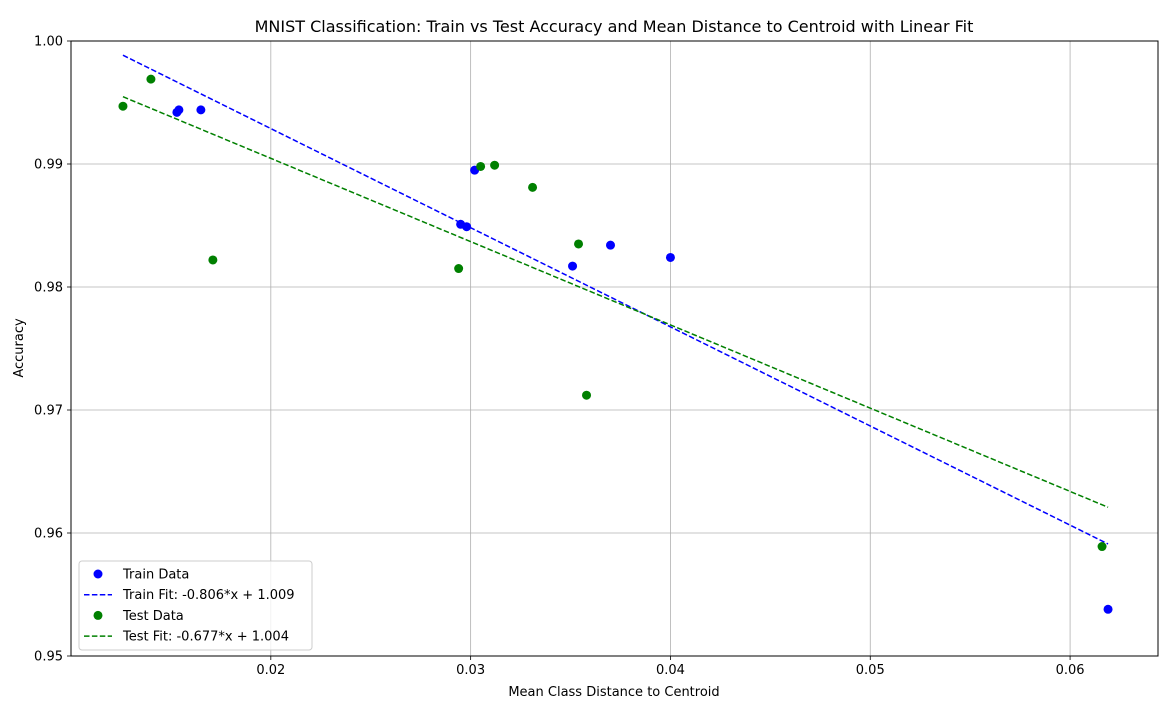  What do you see at coordinates (470, 670) in the screenshot?
I see `x-tick-label: 0.03` at bounding box center [470, 670].